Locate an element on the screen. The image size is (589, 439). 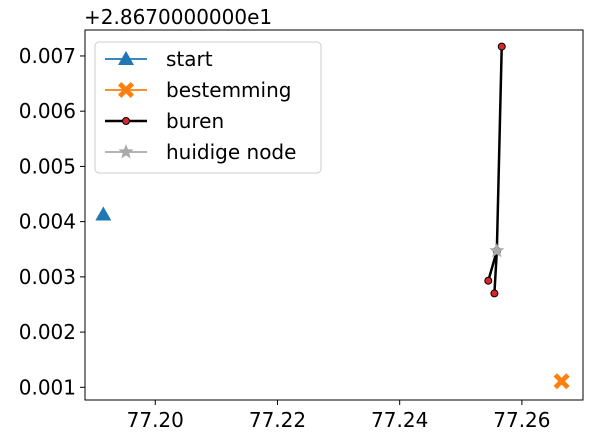
series-line-buren is located at coordinates (495, 170).